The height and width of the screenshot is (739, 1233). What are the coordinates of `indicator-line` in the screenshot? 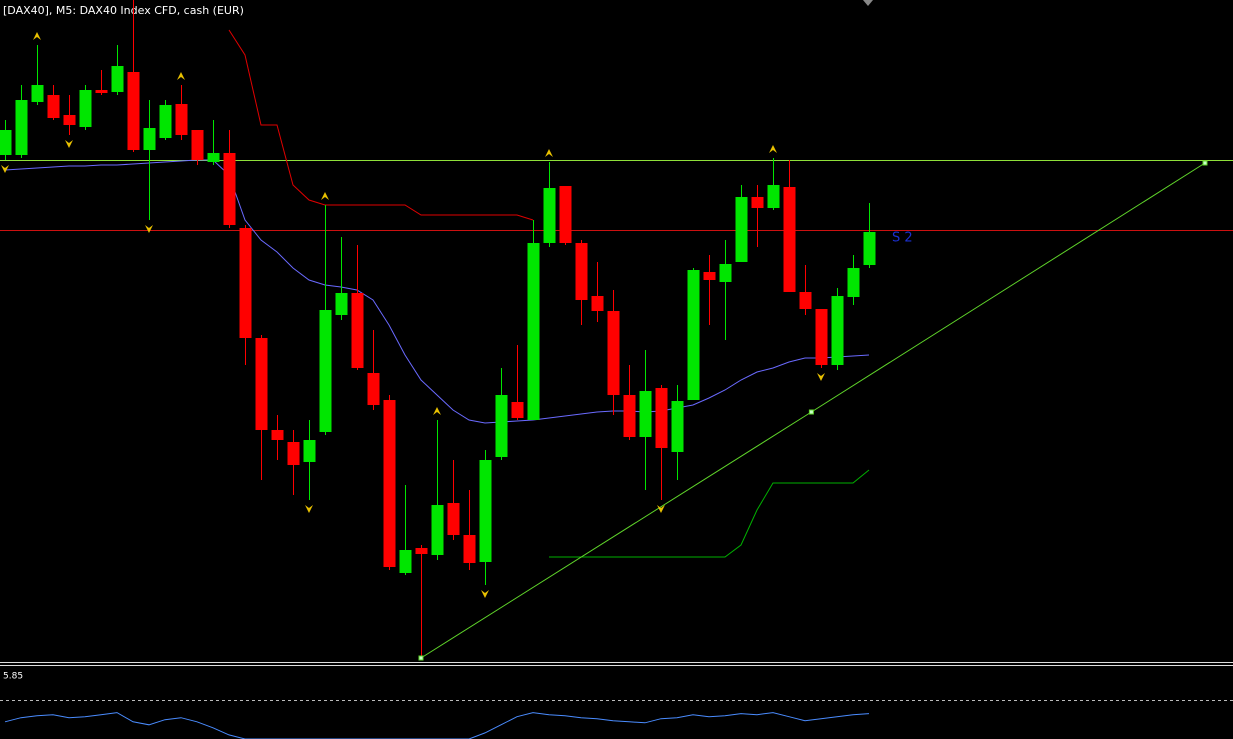 It's located at (437, 725).